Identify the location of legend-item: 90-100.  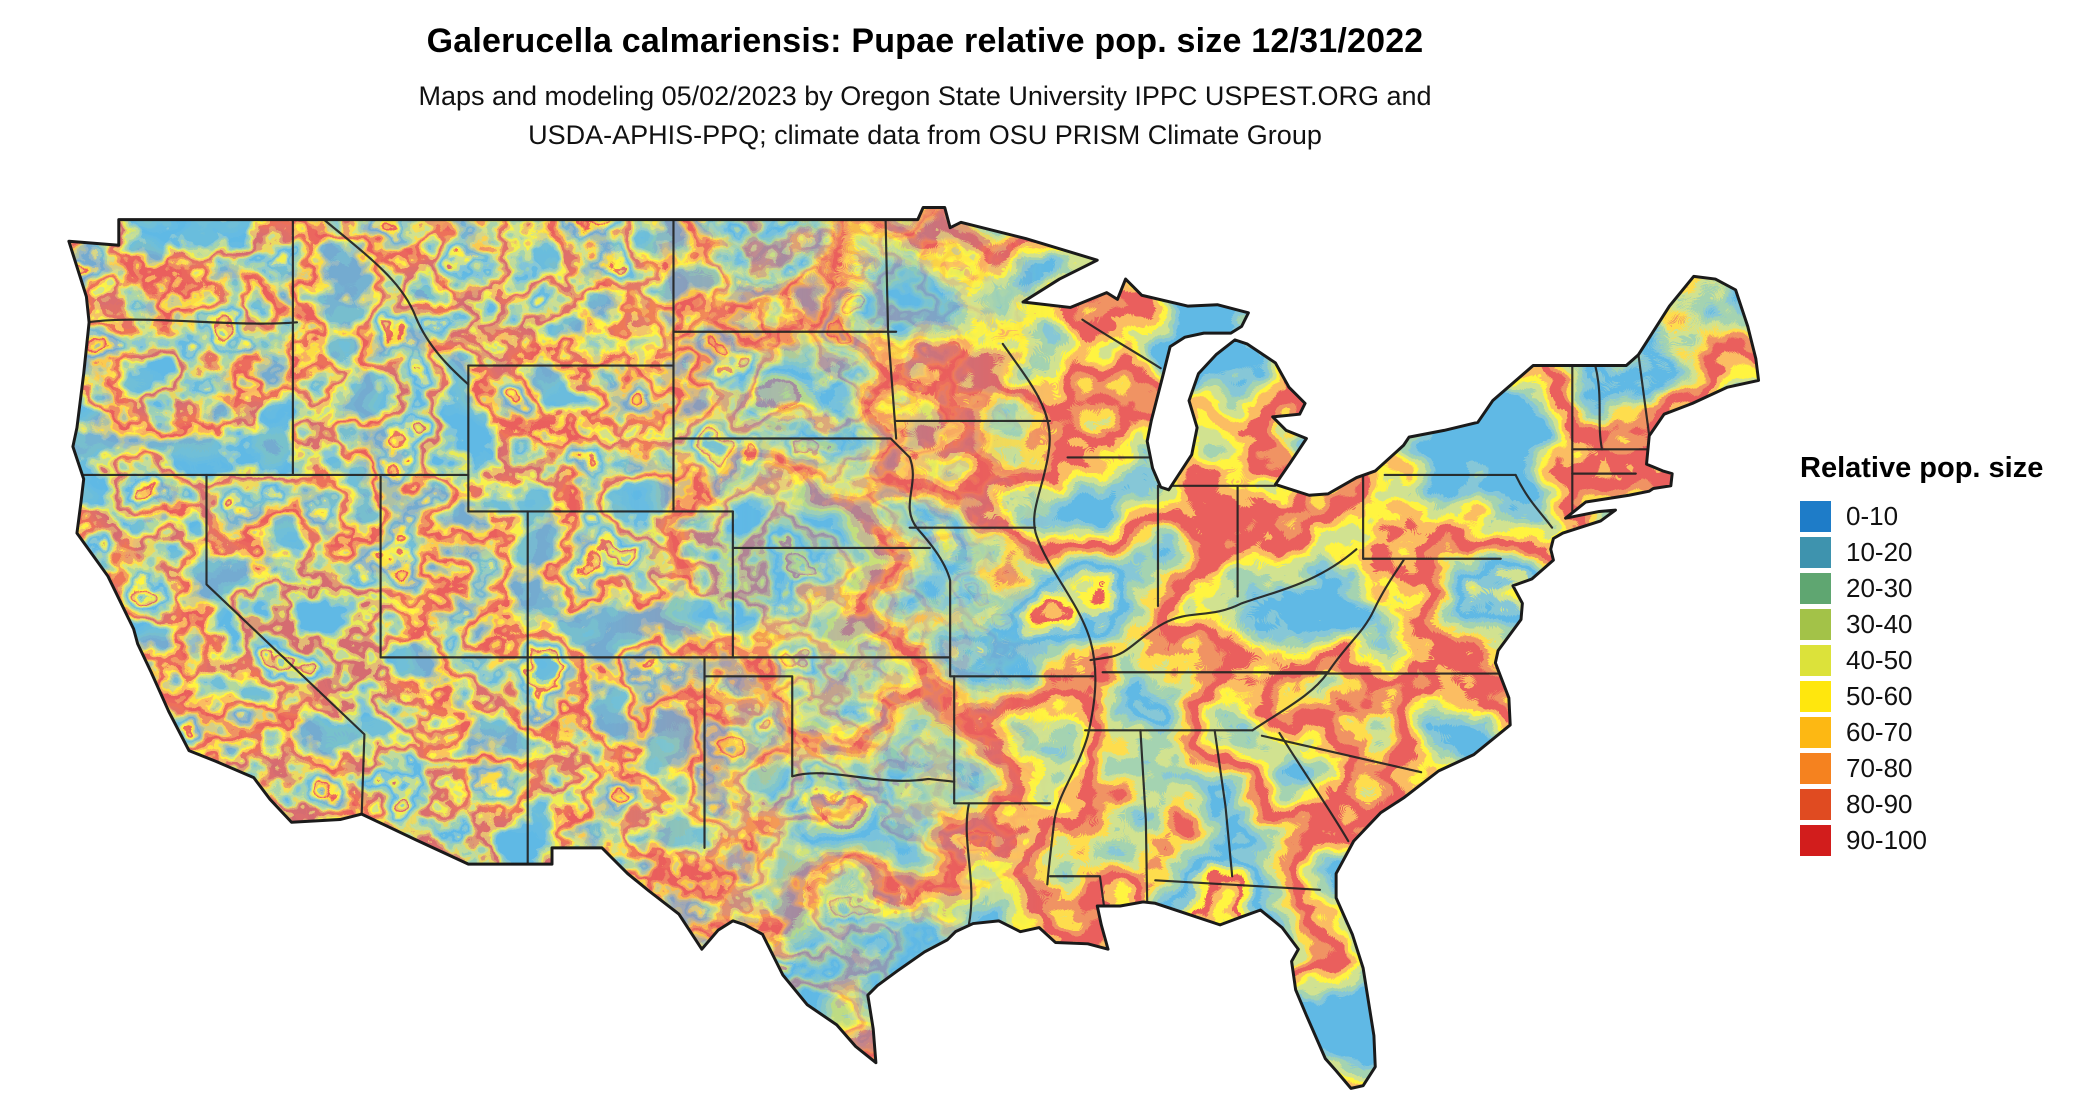
(1921, 840).